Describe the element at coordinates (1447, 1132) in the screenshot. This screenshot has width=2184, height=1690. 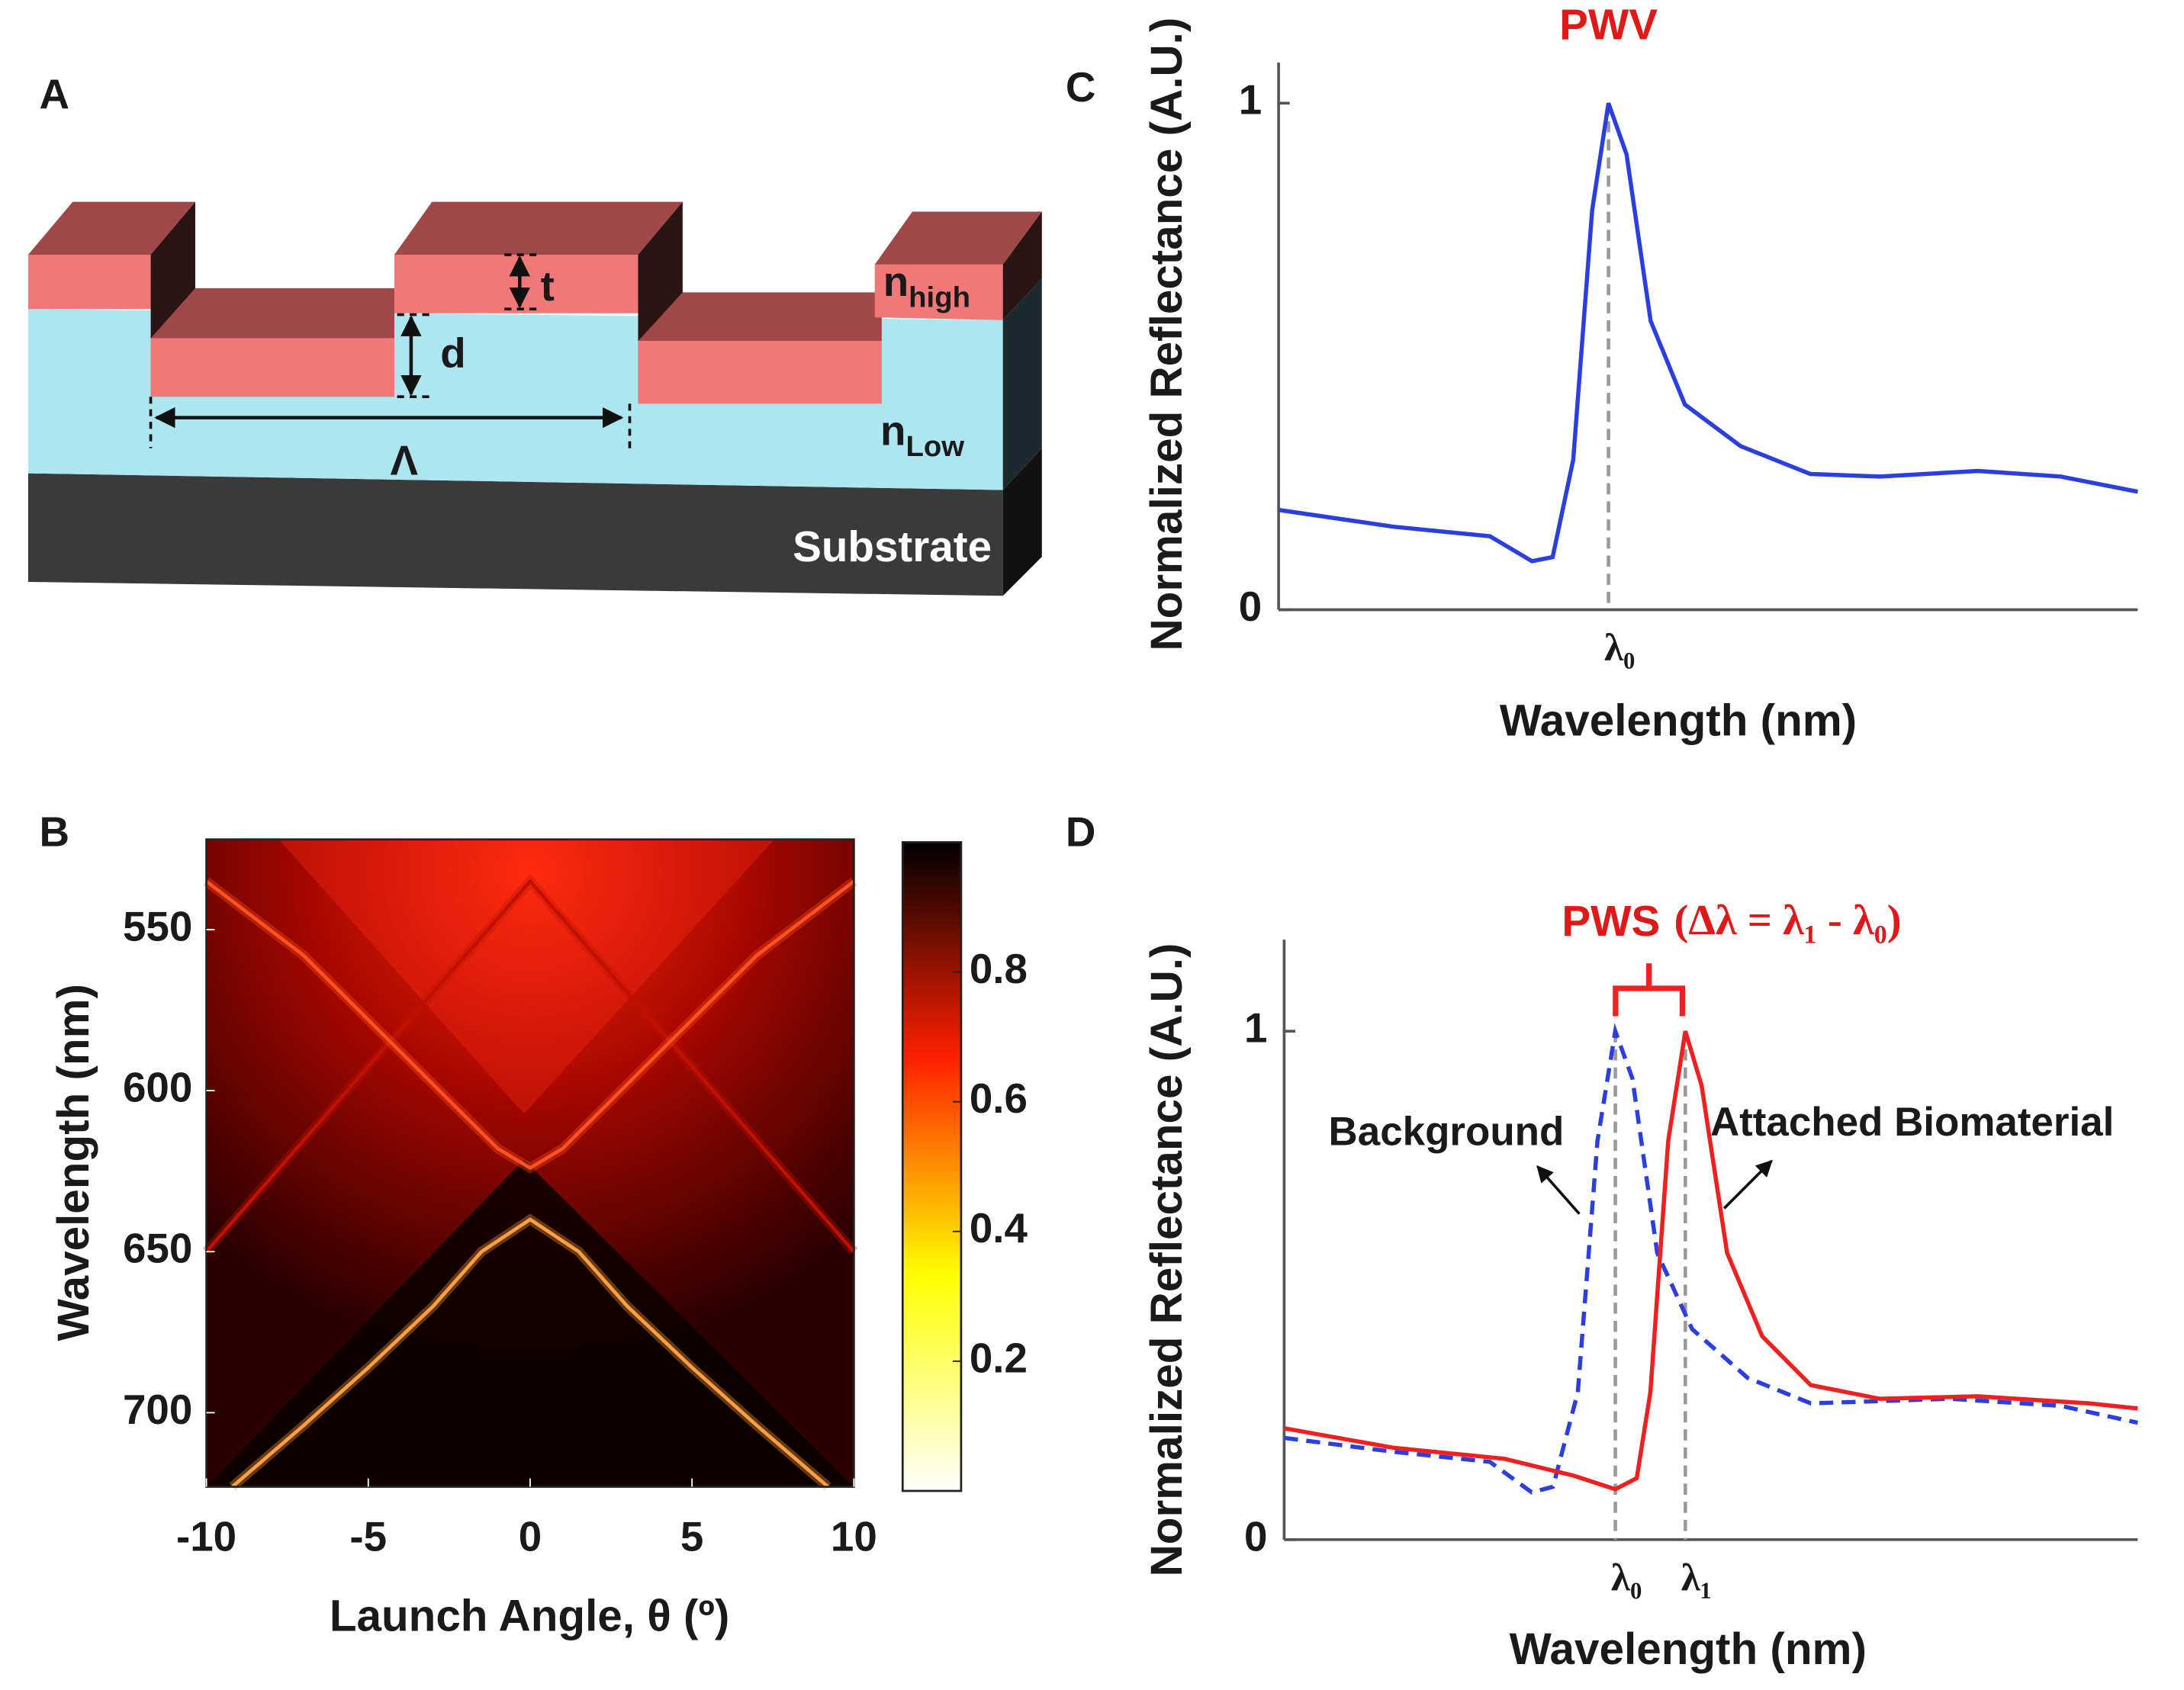
I see `series-label: Background` at that location.